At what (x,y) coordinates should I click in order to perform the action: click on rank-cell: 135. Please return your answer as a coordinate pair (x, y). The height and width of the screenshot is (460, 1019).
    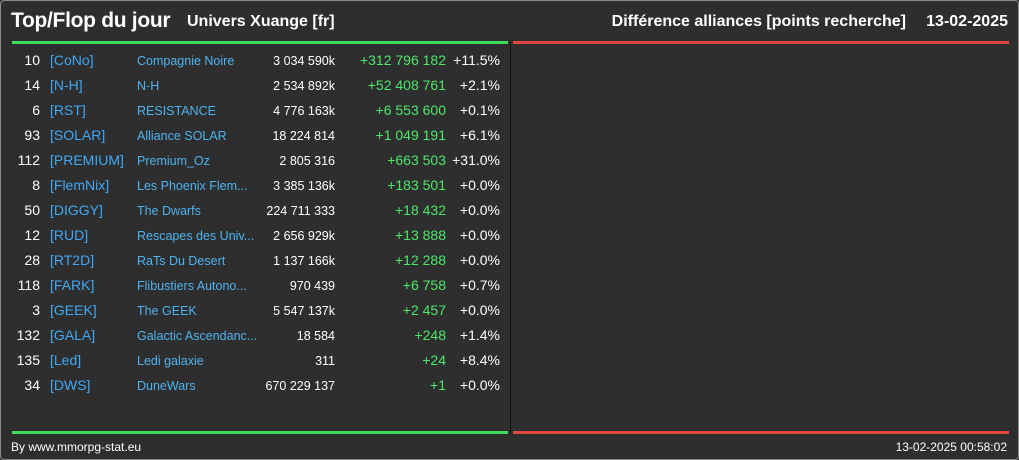
    Looking at the image, I should click on (28, 360).